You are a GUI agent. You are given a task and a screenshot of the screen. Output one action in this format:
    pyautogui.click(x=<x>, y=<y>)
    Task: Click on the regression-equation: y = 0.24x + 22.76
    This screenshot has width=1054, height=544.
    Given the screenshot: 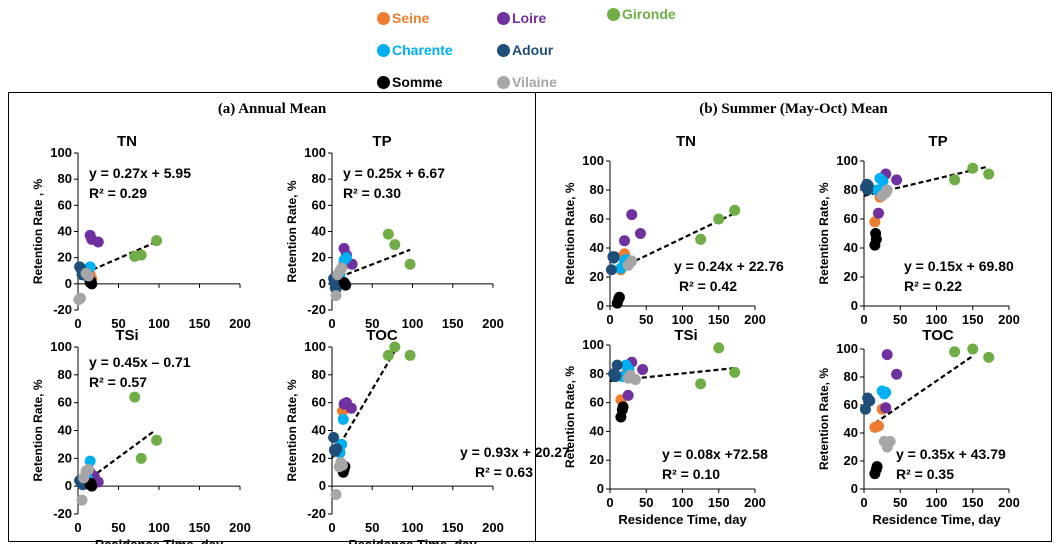 What is the action you would take?
    pyautogui.click(x=729, y=266)
    